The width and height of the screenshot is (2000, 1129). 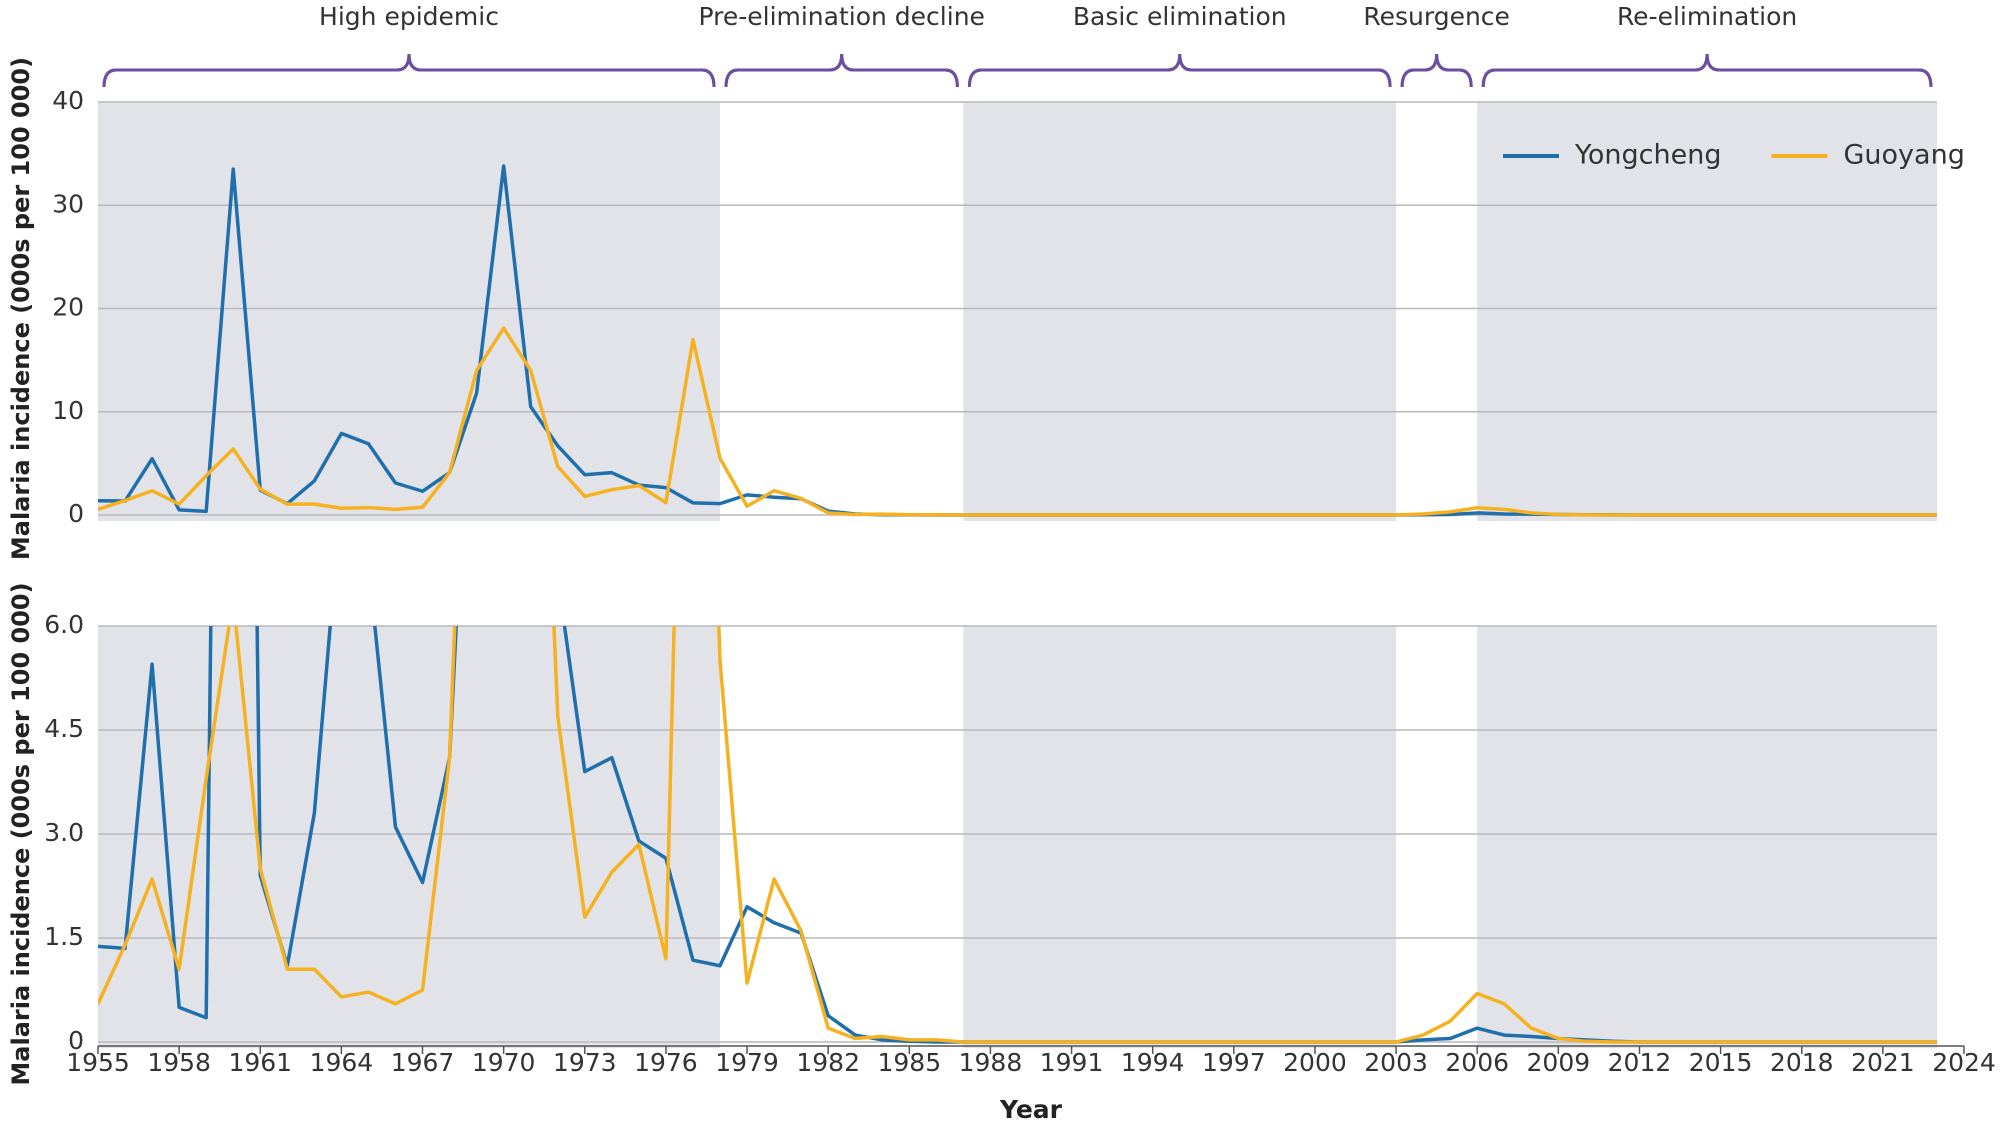 What do you see at coordinates (1234, 1062) in the screenshot?
I see `x-tick-label: 1997` at bounding box center [1234, 1062].